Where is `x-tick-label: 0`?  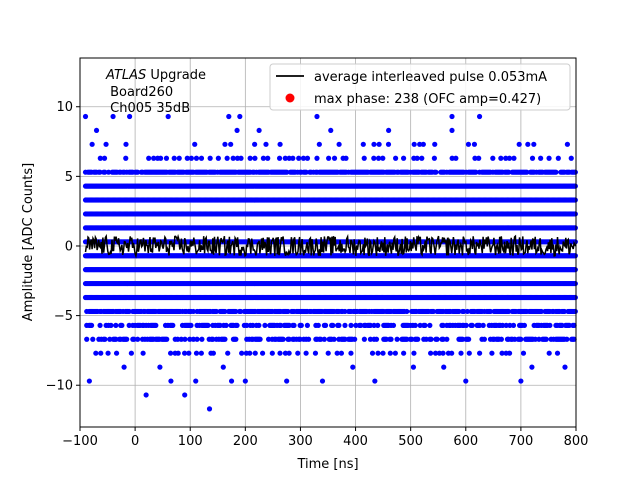 x-tick-label: 0 is located at coordinates (135, 441).